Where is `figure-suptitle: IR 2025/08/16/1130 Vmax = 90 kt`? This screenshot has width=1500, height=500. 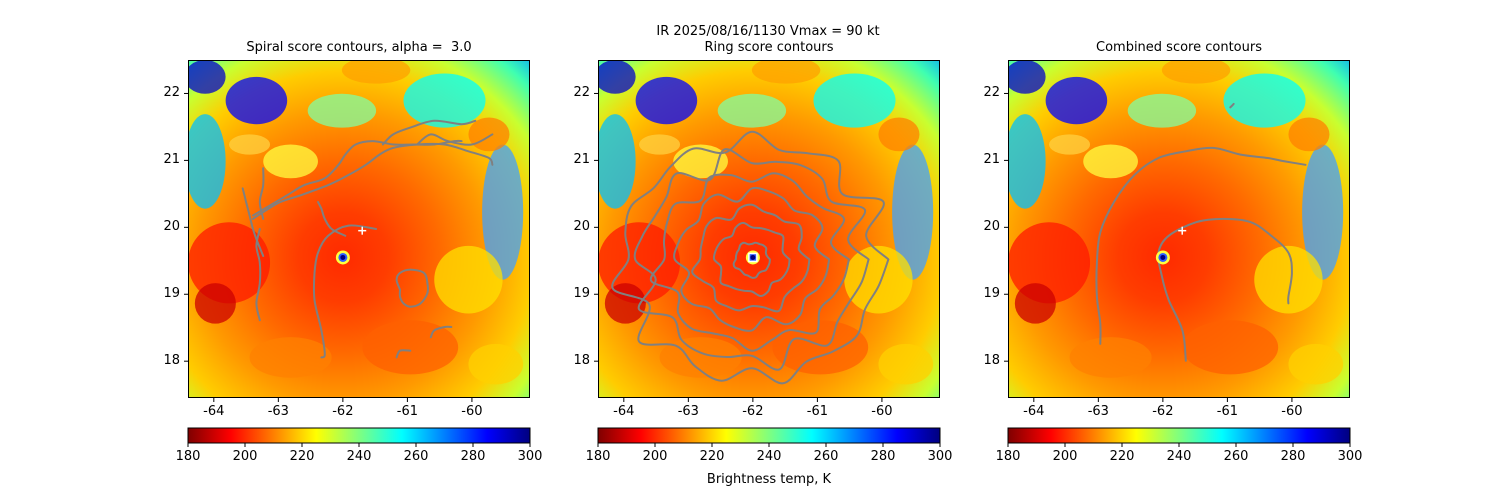
figure-suptitle: IR 2025/08/16/1130 Vmax = 90 kt is located at coordinates (768, 31).